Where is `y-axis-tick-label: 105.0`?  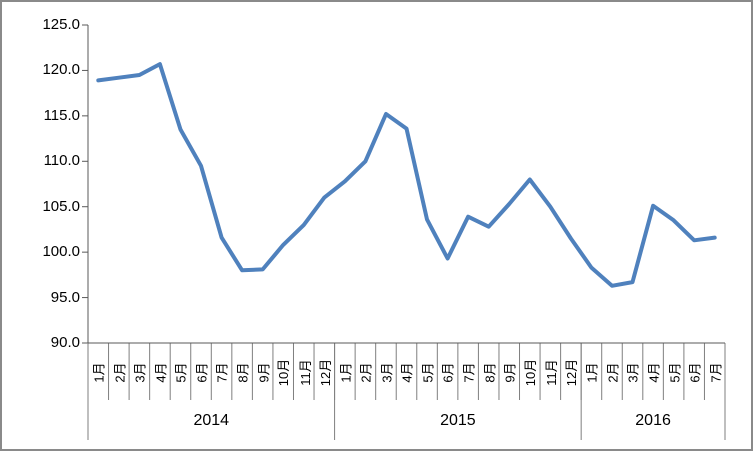
y-axis-tick-label: 105.0 is located at coordinates (61, 206).